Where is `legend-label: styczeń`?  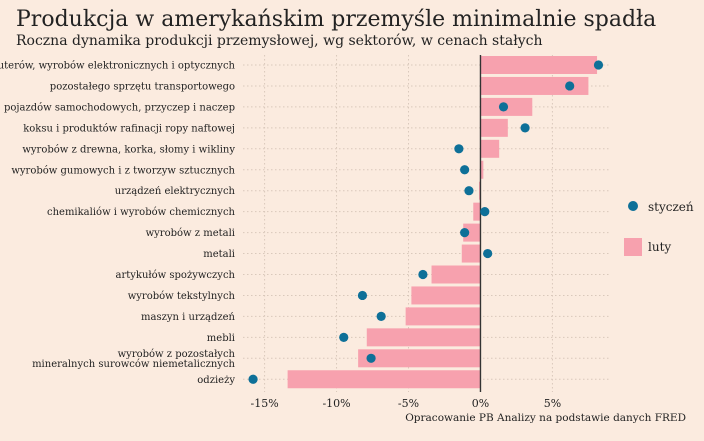 legend-label: styczeń is located at coordinates (671, 207).